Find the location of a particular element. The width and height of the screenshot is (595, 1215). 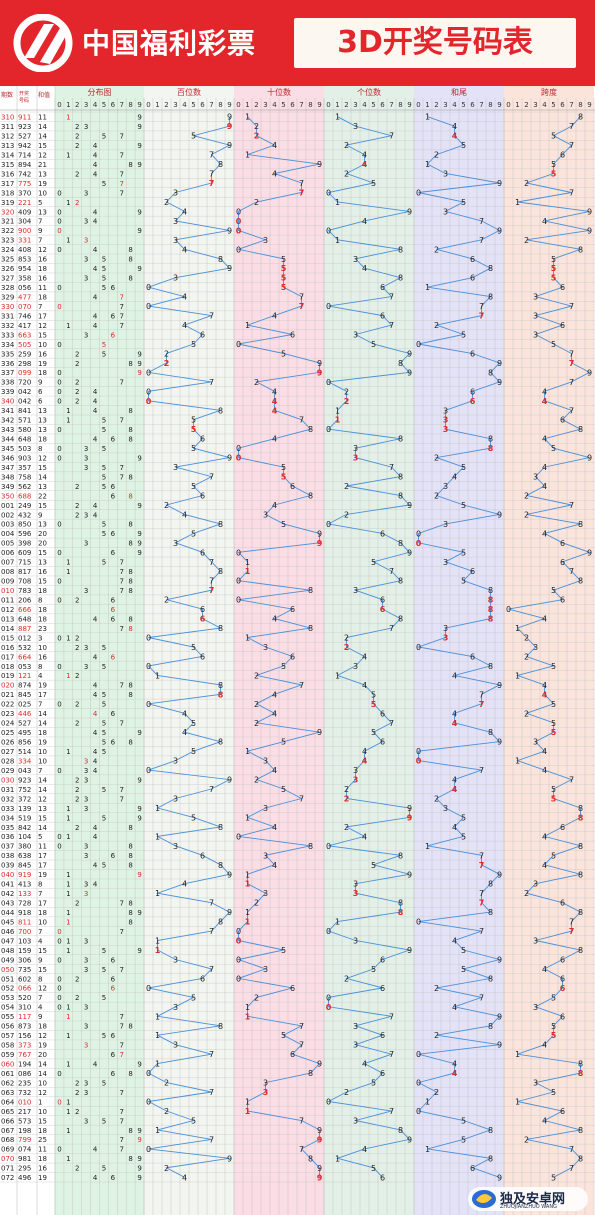

header-digit-0-5: 5 is located at coordinates (104, 105).